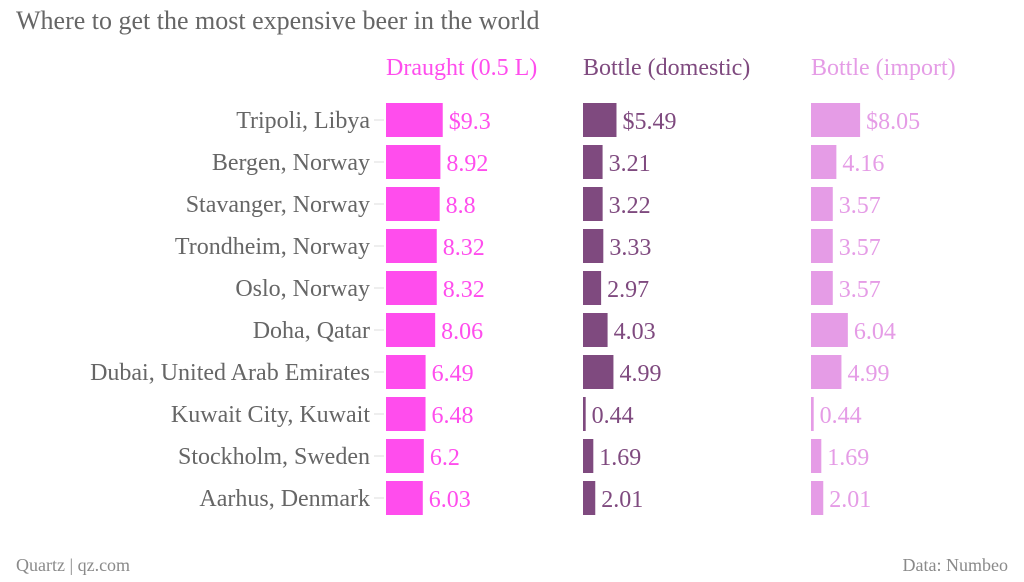 The width and height of the screenshot is (1024, 582). I want to click on data-label: $5.49, so click(649, 122).